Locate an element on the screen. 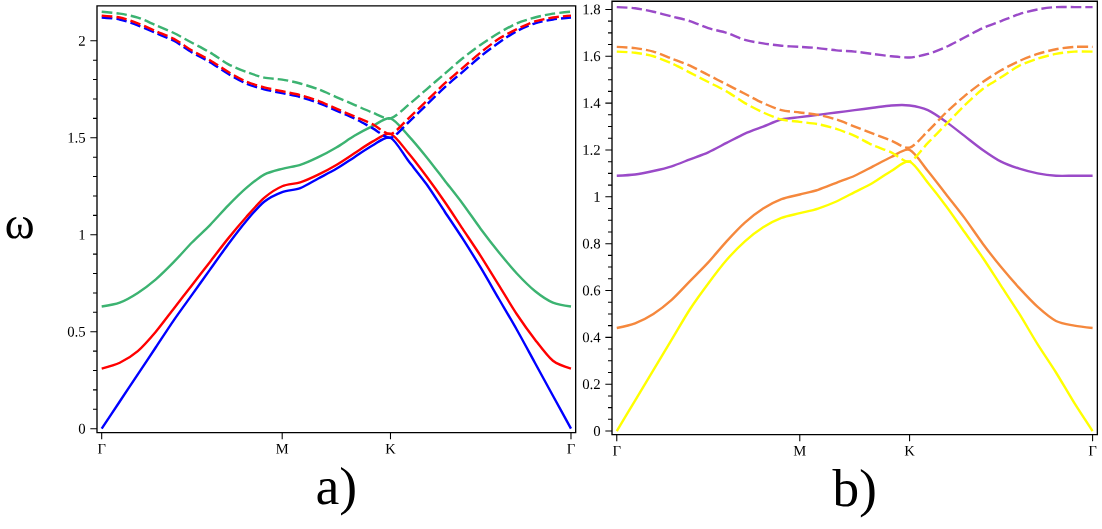 This screenshot has width=1102, height=529. y-tick-label: 1.5 is located at coordinates (77, 138).